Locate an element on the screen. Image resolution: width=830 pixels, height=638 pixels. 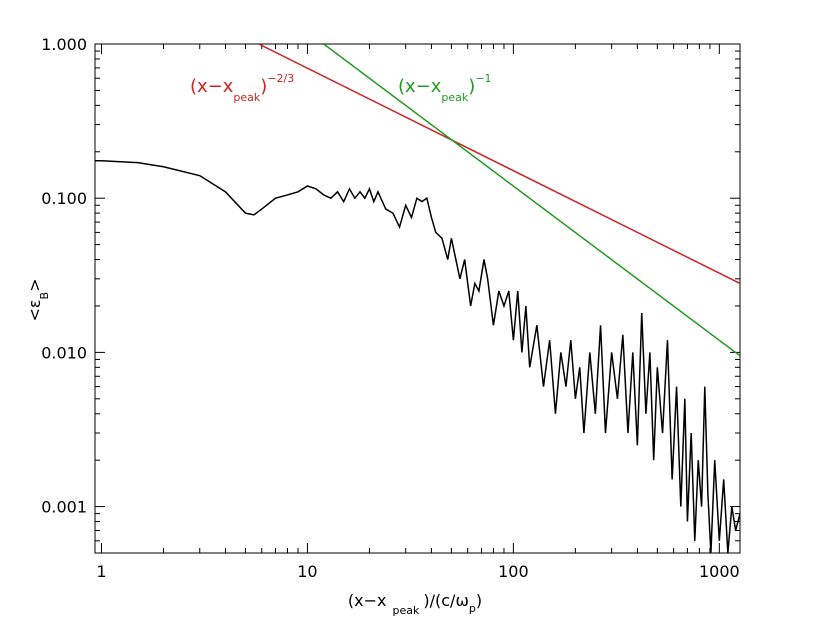
x-tick-label: 1000 is located at coordinates (719, 571).